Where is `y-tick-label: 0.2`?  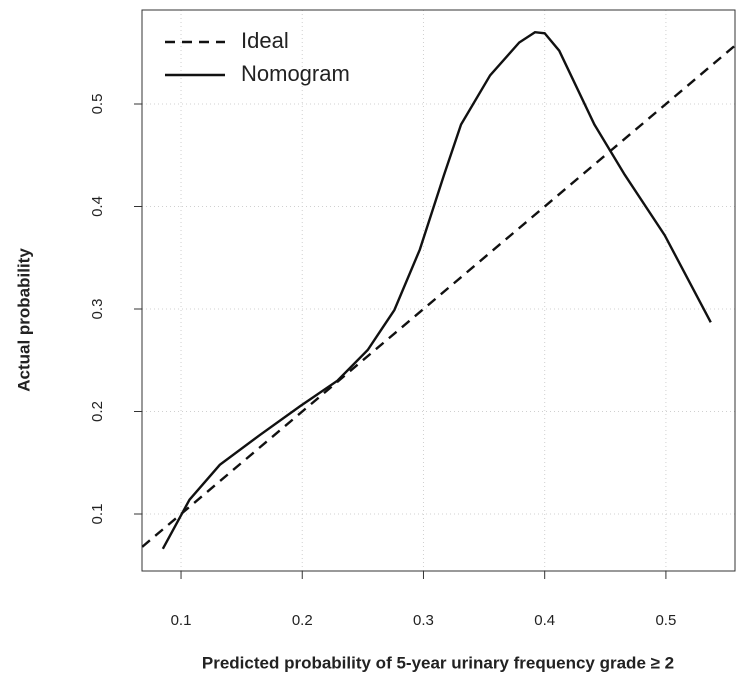
y-tick-label: 0.2 is located at coordinates (97, 411).